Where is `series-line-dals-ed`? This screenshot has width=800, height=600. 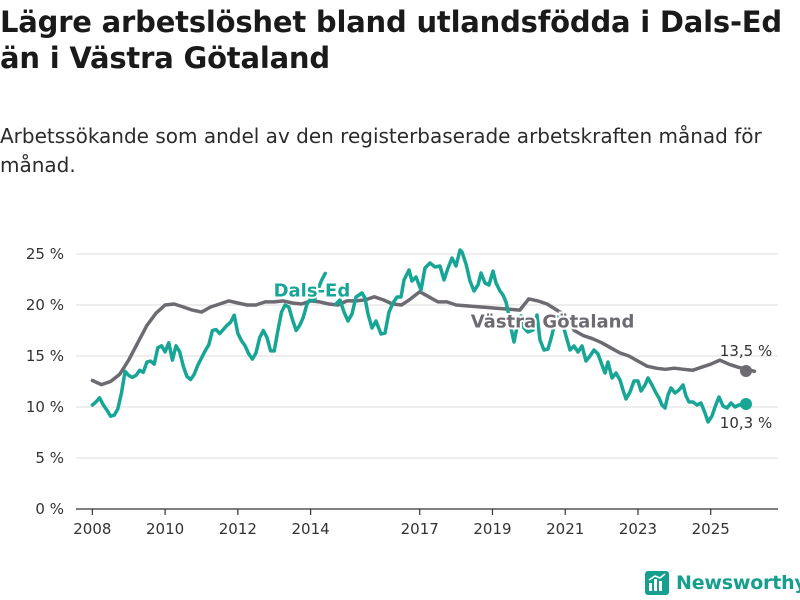
series-line-dals-ed is located at coordinates (208, 344).